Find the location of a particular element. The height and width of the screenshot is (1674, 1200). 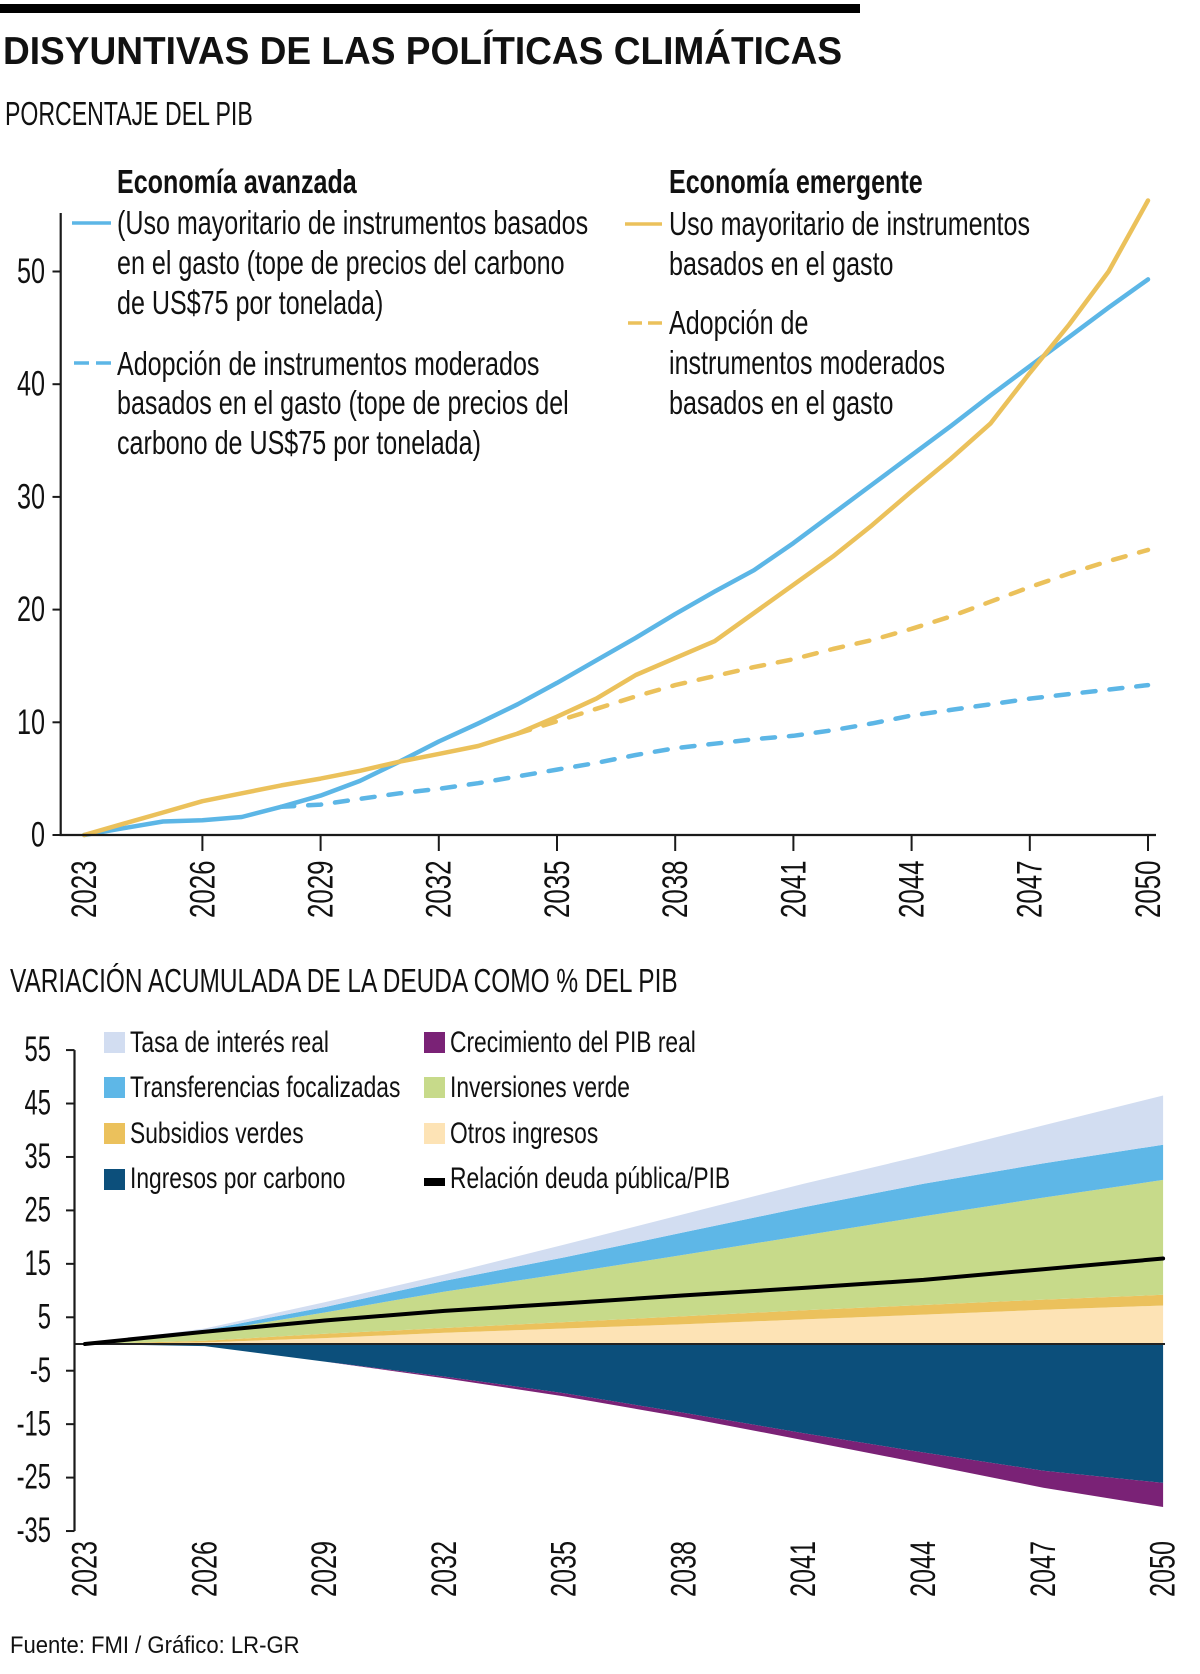

page-title: DISYUNTIVAS DE LAS POLÍTICAS CLIMÁTICAS is located at coordinates (423, 51).